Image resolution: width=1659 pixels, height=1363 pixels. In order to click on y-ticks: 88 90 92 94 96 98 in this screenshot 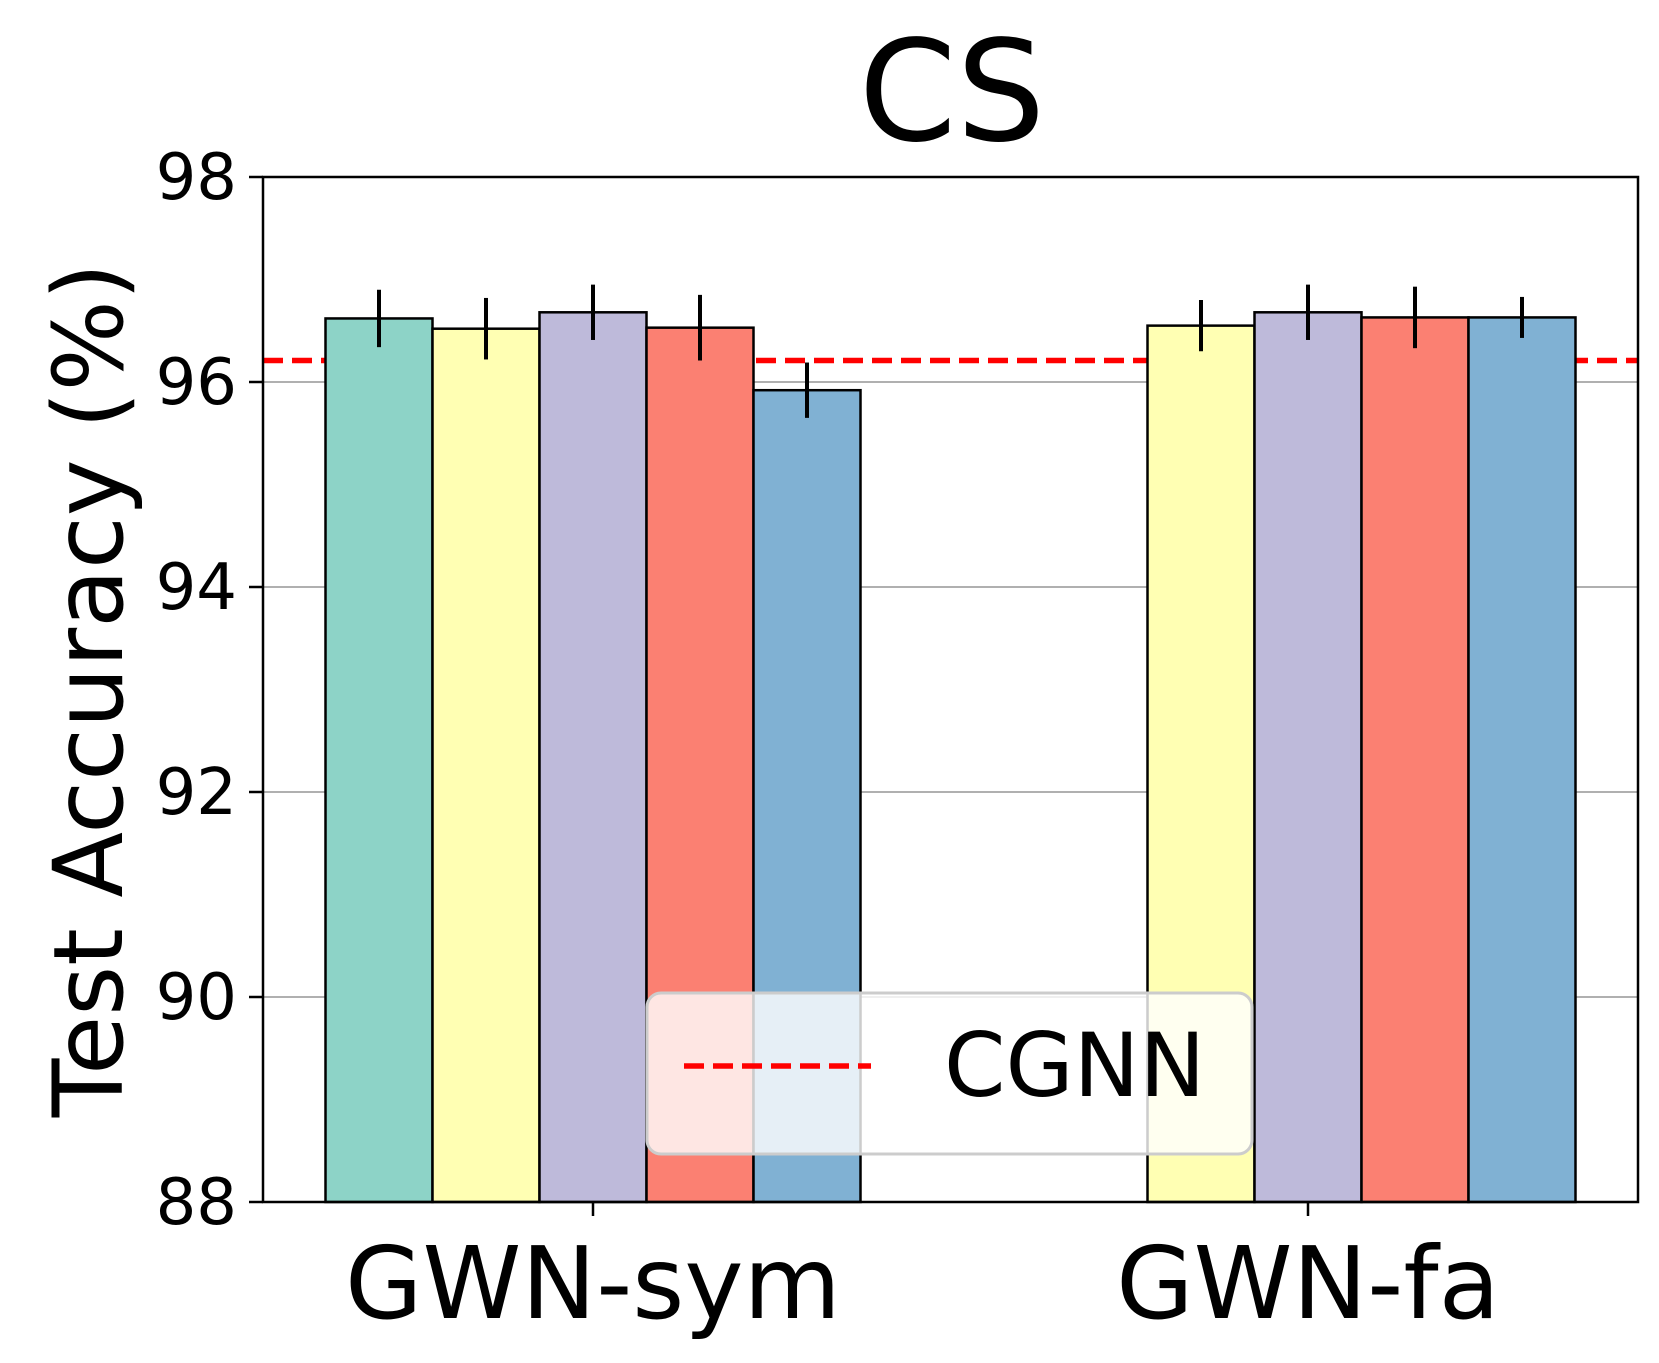, I will do `click(209, 690)`.